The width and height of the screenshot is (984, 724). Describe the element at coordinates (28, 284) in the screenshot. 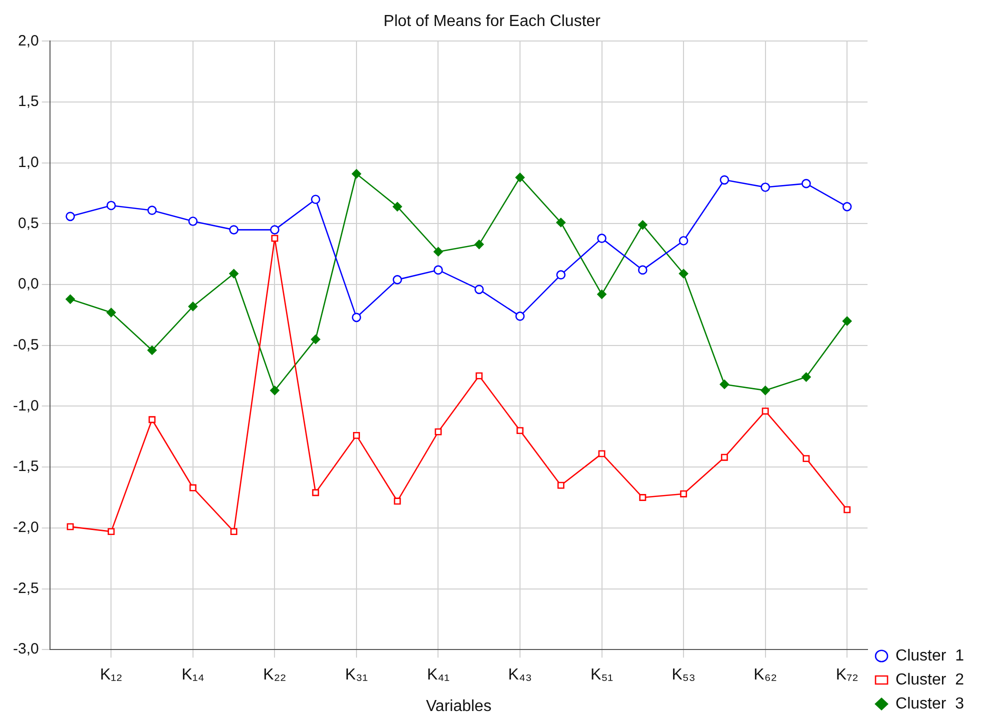

I see `y-tick-label: 0,0` at that location.